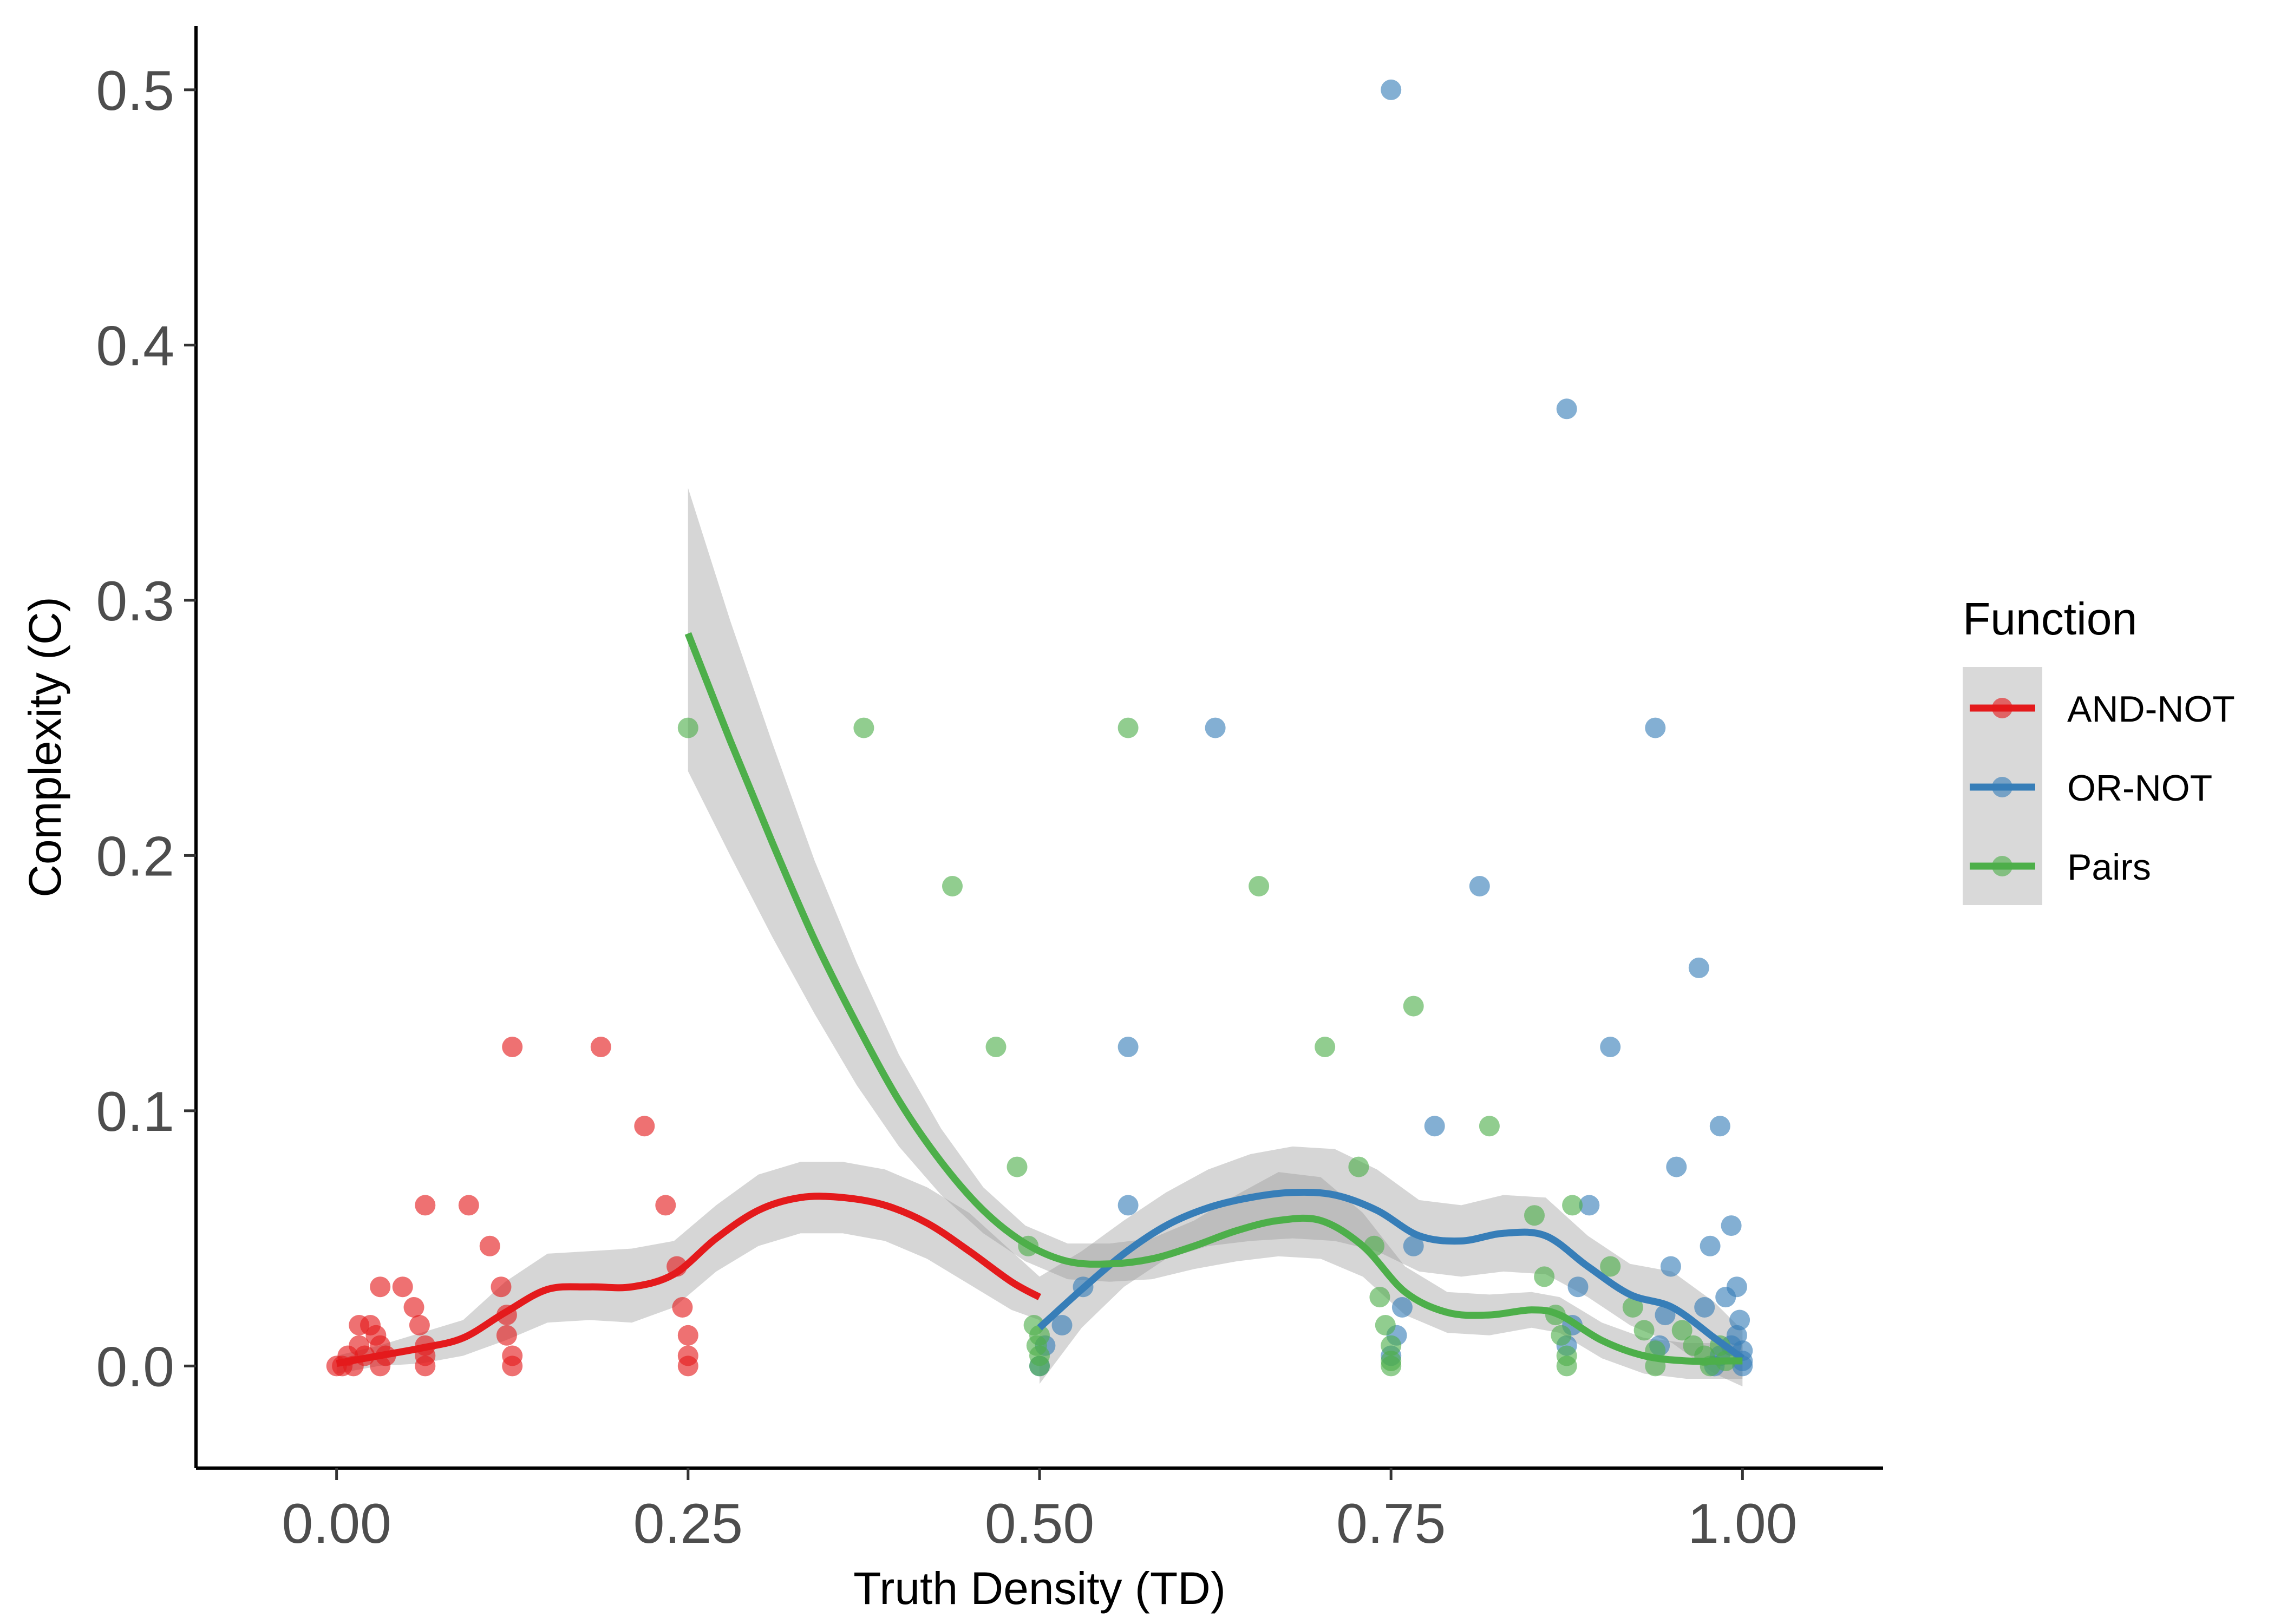  What do you see at coordinates (1391, 1523) in the screenshot?
I see `x-tick-label: 0.75` at bounding box center [1391, 1523].